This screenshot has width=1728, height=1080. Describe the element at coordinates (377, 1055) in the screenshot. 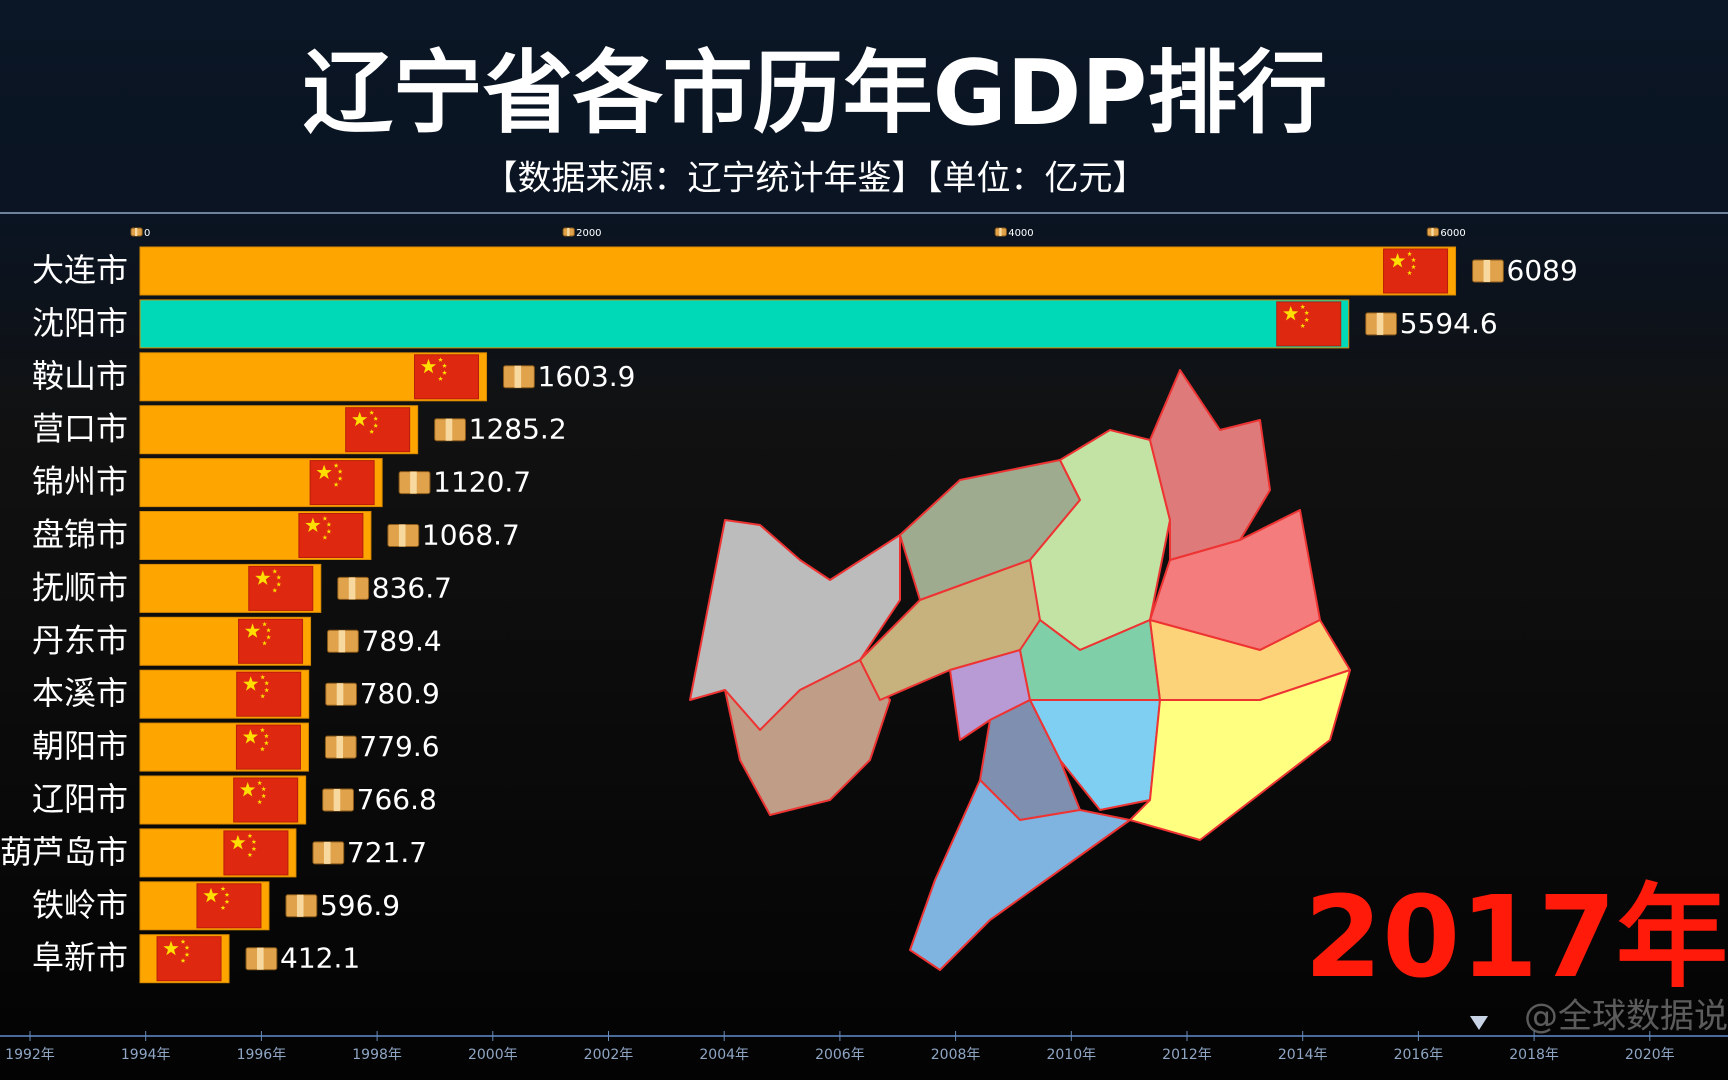

I see `timeline-label: 1998年` at that location.